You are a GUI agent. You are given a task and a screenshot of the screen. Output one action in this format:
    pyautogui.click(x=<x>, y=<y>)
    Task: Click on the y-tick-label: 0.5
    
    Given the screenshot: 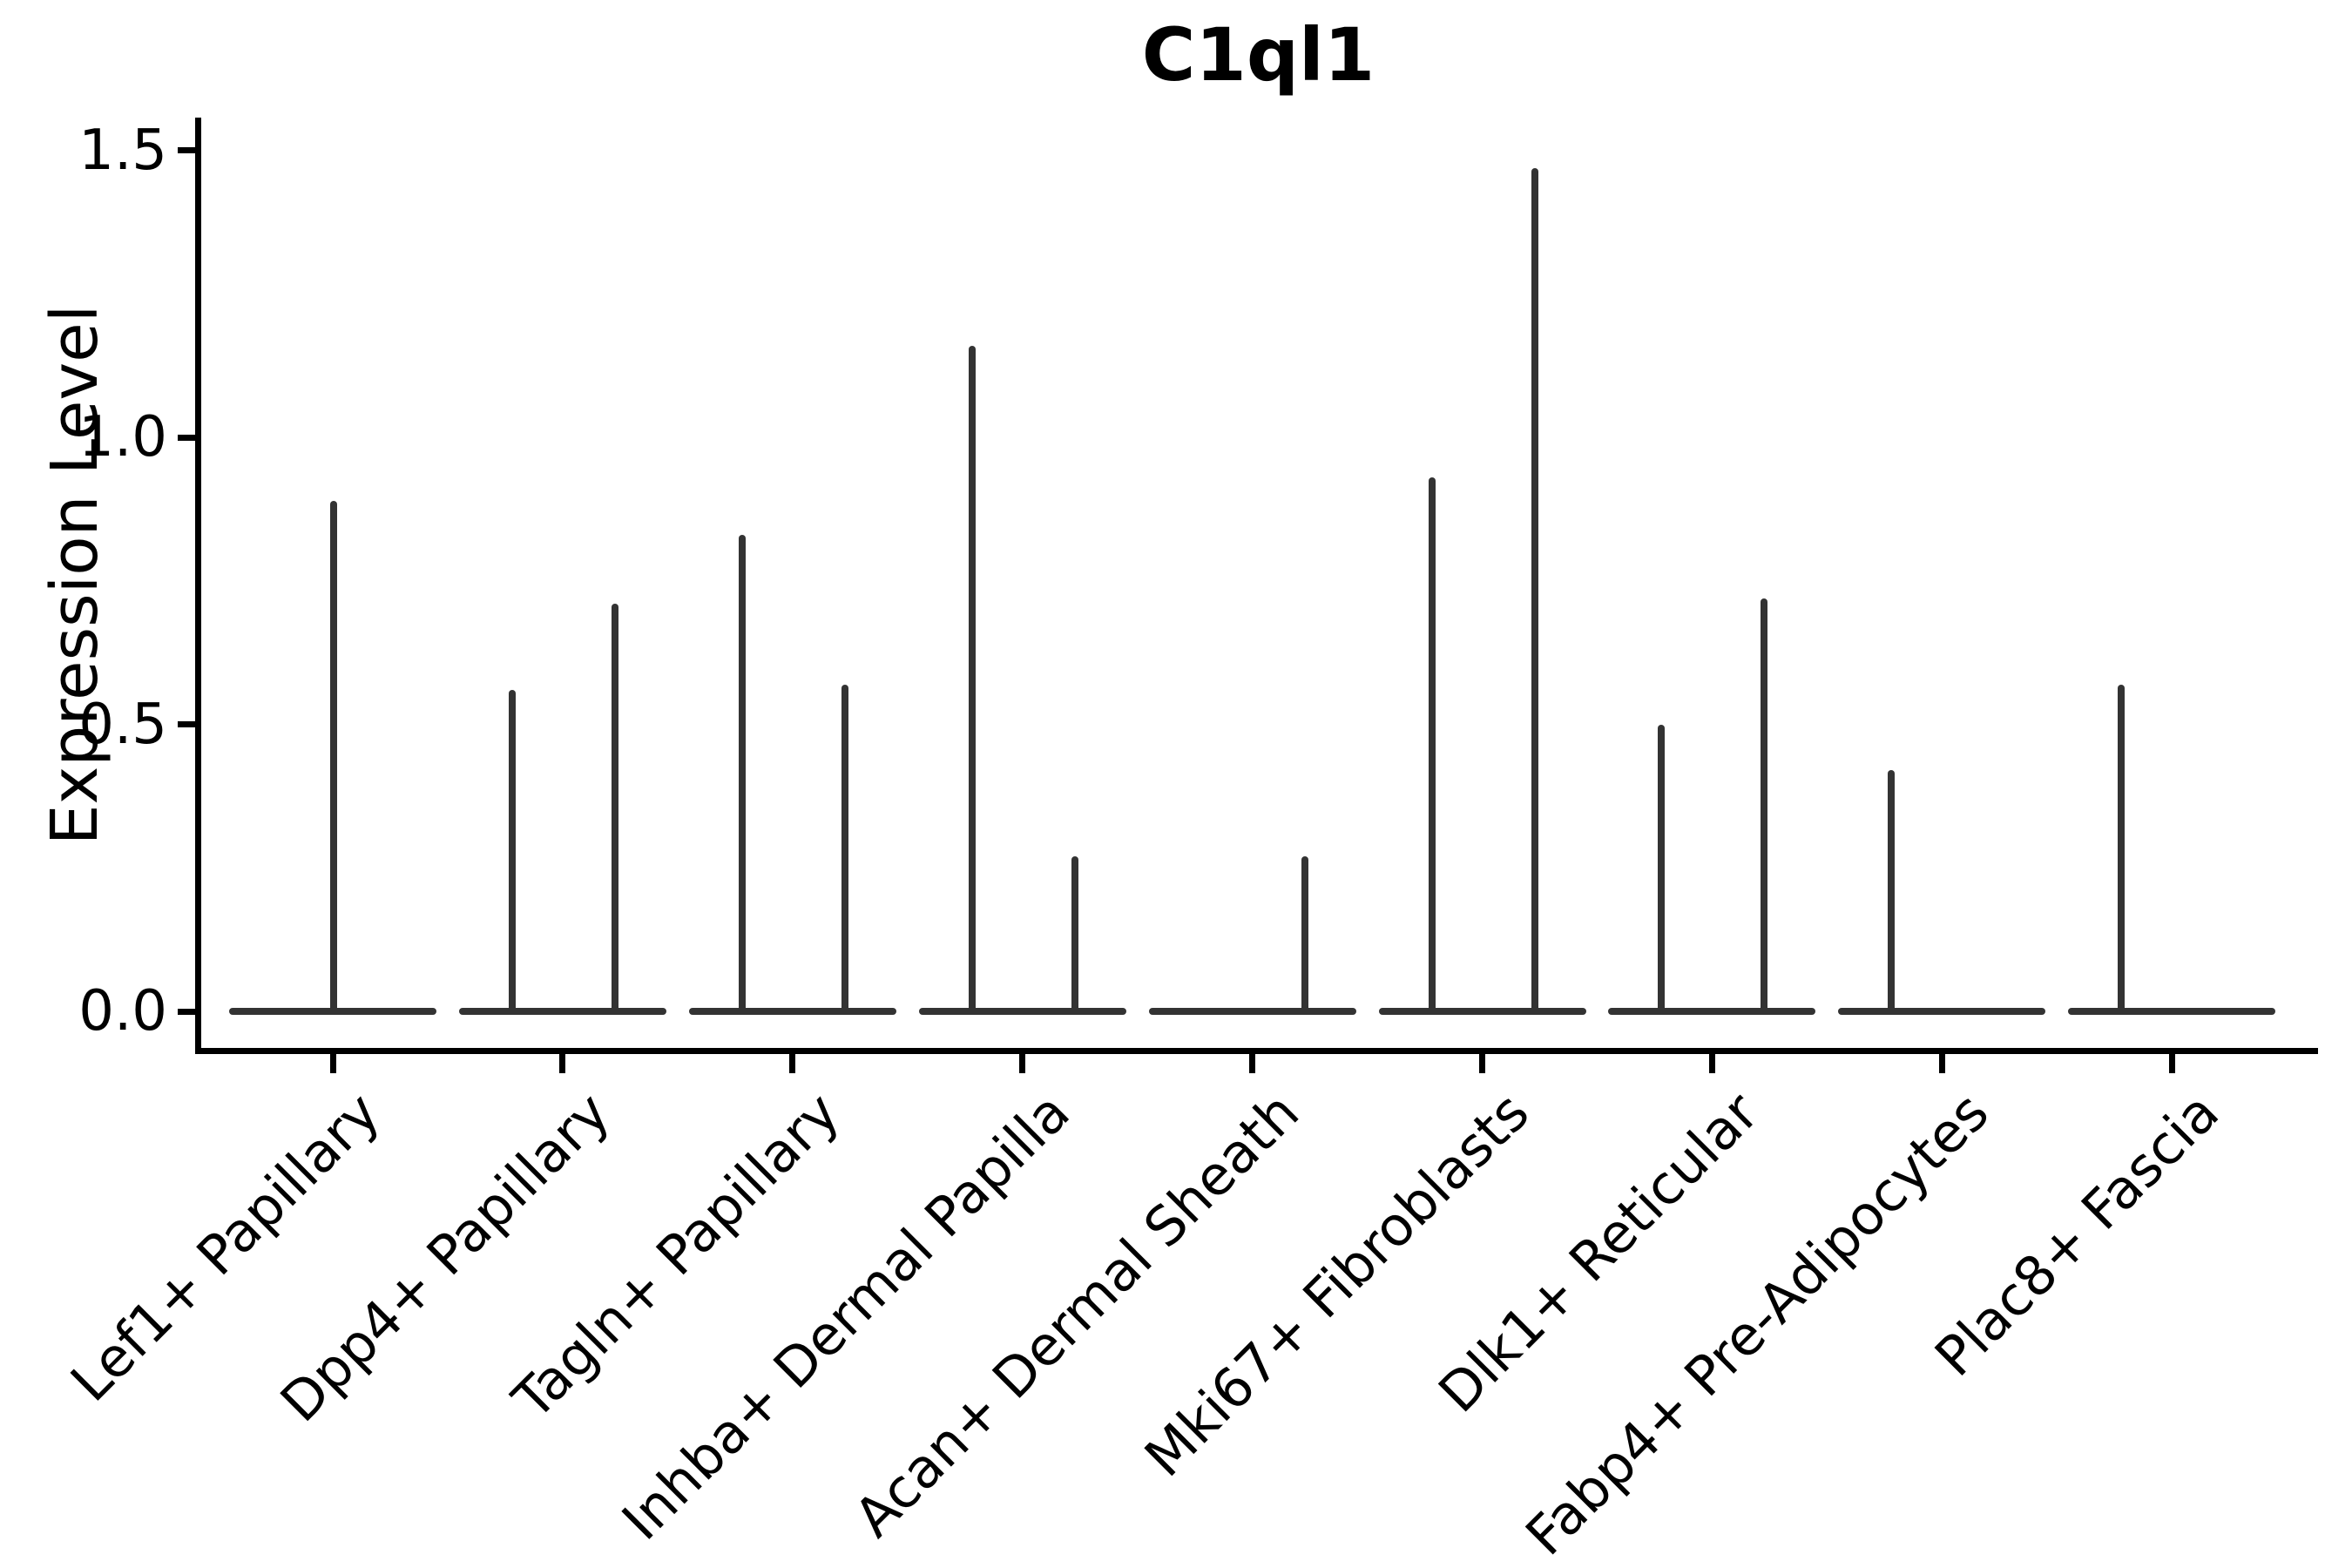 What is the action you would take?
    pyautogui.click(x=122, y=724)
    